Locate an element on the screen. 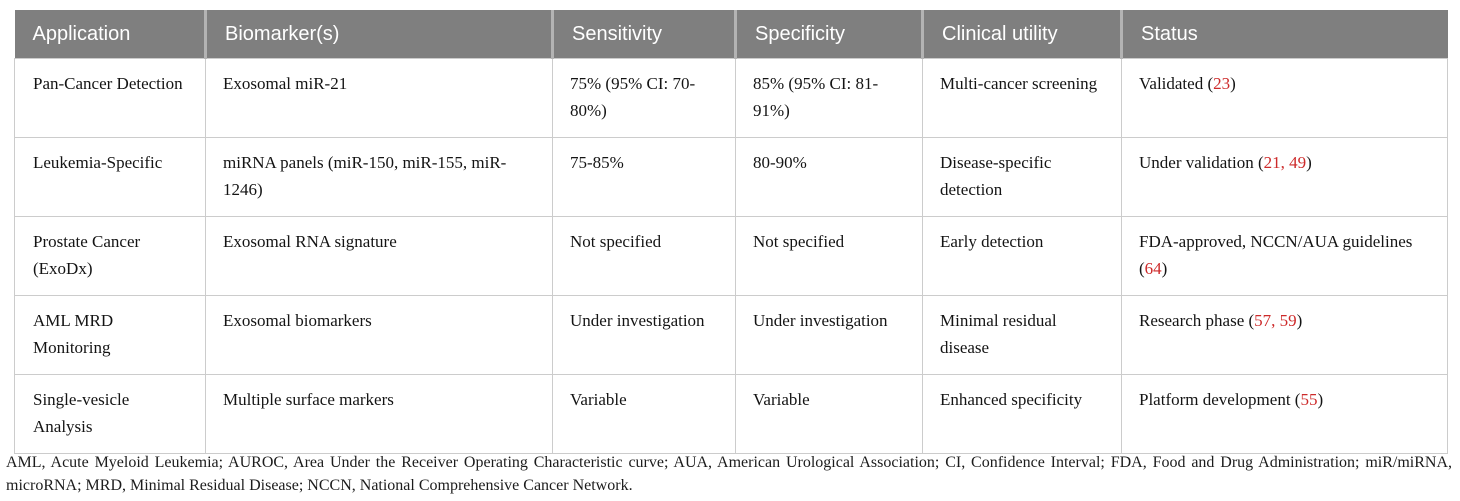  specificity-cell: Not specified is located at coordinates (829, 256).